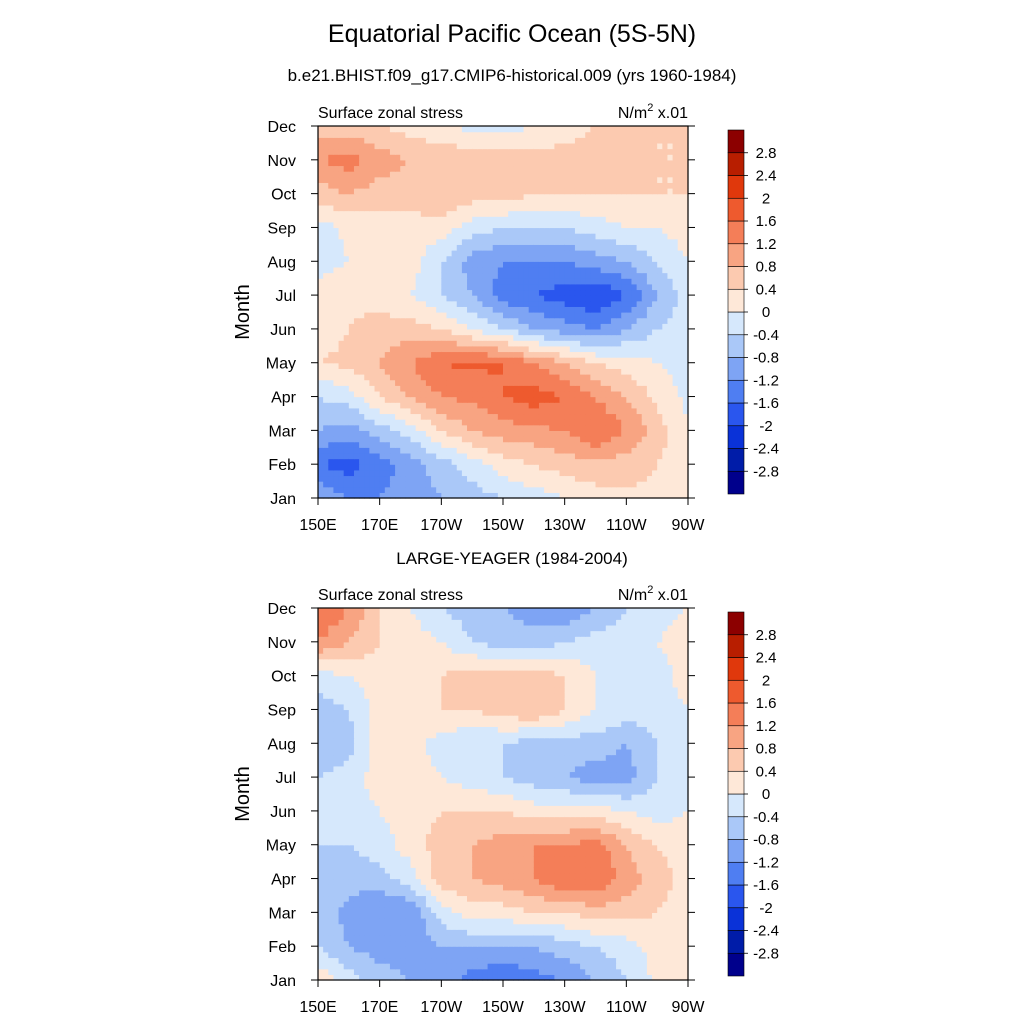 Image resolution: width=1024 pixels, height=1024 pixels. I want to click on colorbar-label: -1.2, so click(766, 380).